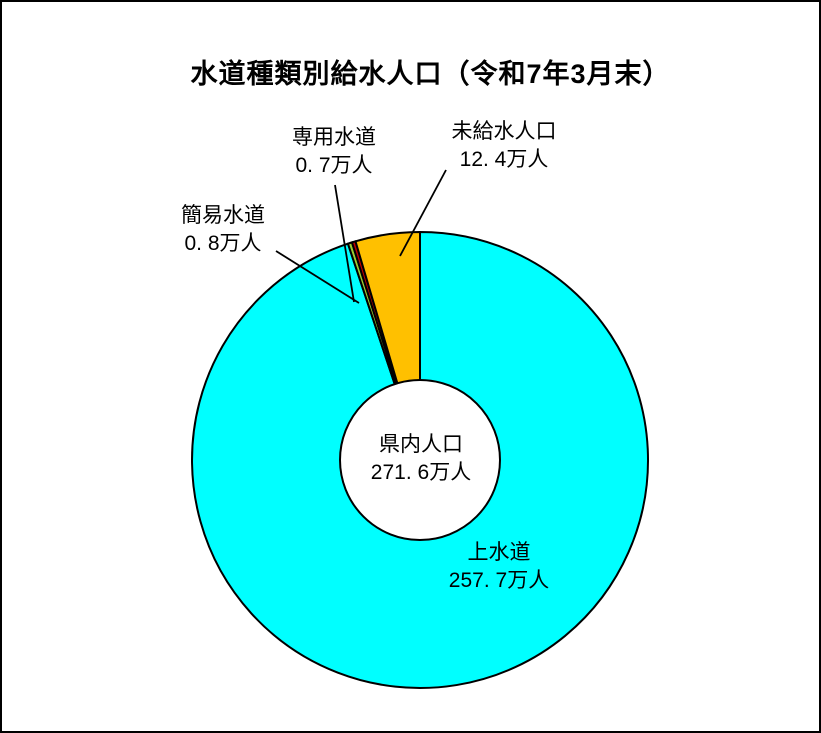 The width and height of the screenshot is (821, 733). Describe the element at coordinates (223, 215) in the screenshot. I see `segment-name: 簡易水道` at that location.